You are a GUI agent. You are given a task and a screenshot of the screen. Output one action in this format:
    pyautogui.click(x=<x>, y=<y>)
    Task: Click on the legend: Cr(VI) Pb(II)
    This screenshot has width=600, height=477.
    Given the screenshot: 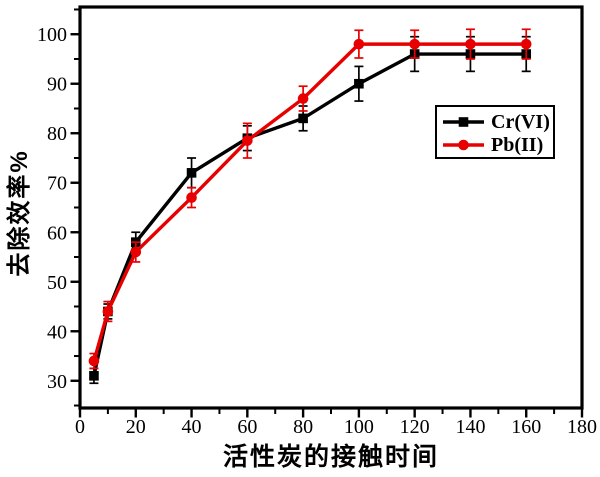 What is the action you would take?
    pyautogui.click(x=495, y=132)
    